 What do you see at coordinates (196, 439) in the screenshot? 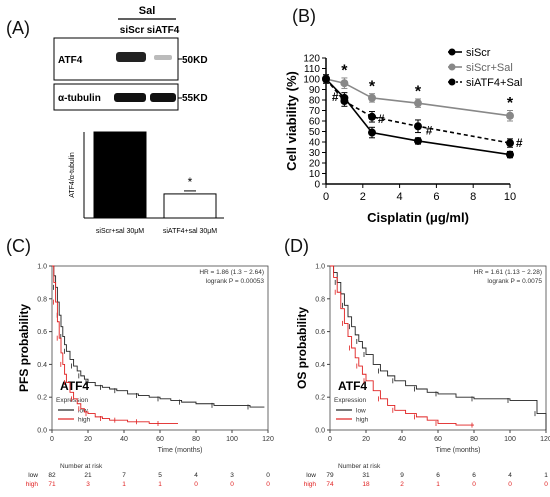
I see `x-tick-label: 80` at bounding box center [196, 439].